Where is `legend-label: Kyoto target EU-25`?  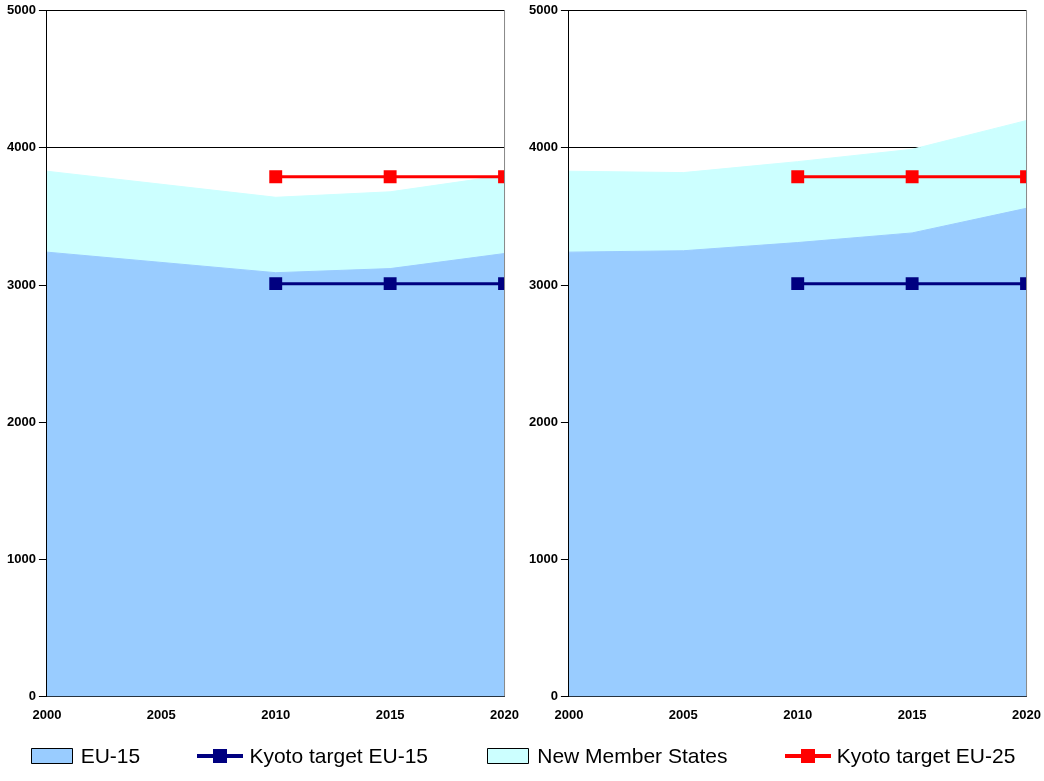 legend-label: Kyoto target EU-25 is located at coordinates (926, 756).